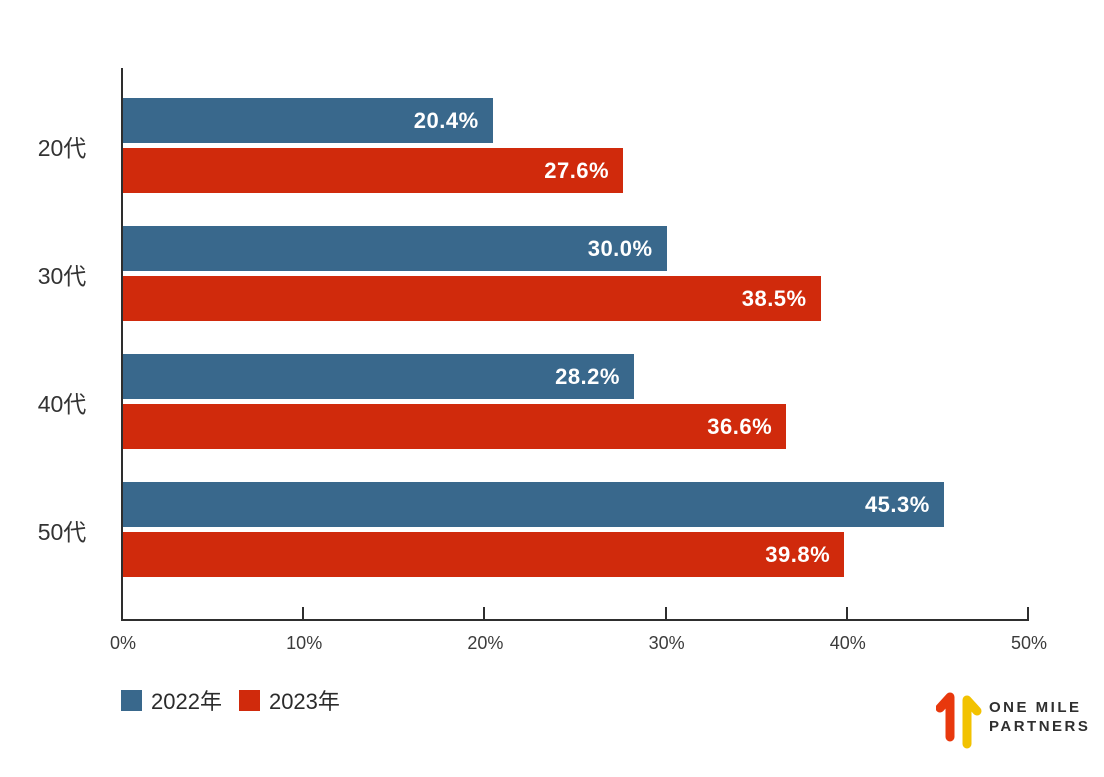  What do you see at coordinates (740, 426) in the screenshot?
I see `bar-value-label: 36.6%` at bounding box center [740, 426].